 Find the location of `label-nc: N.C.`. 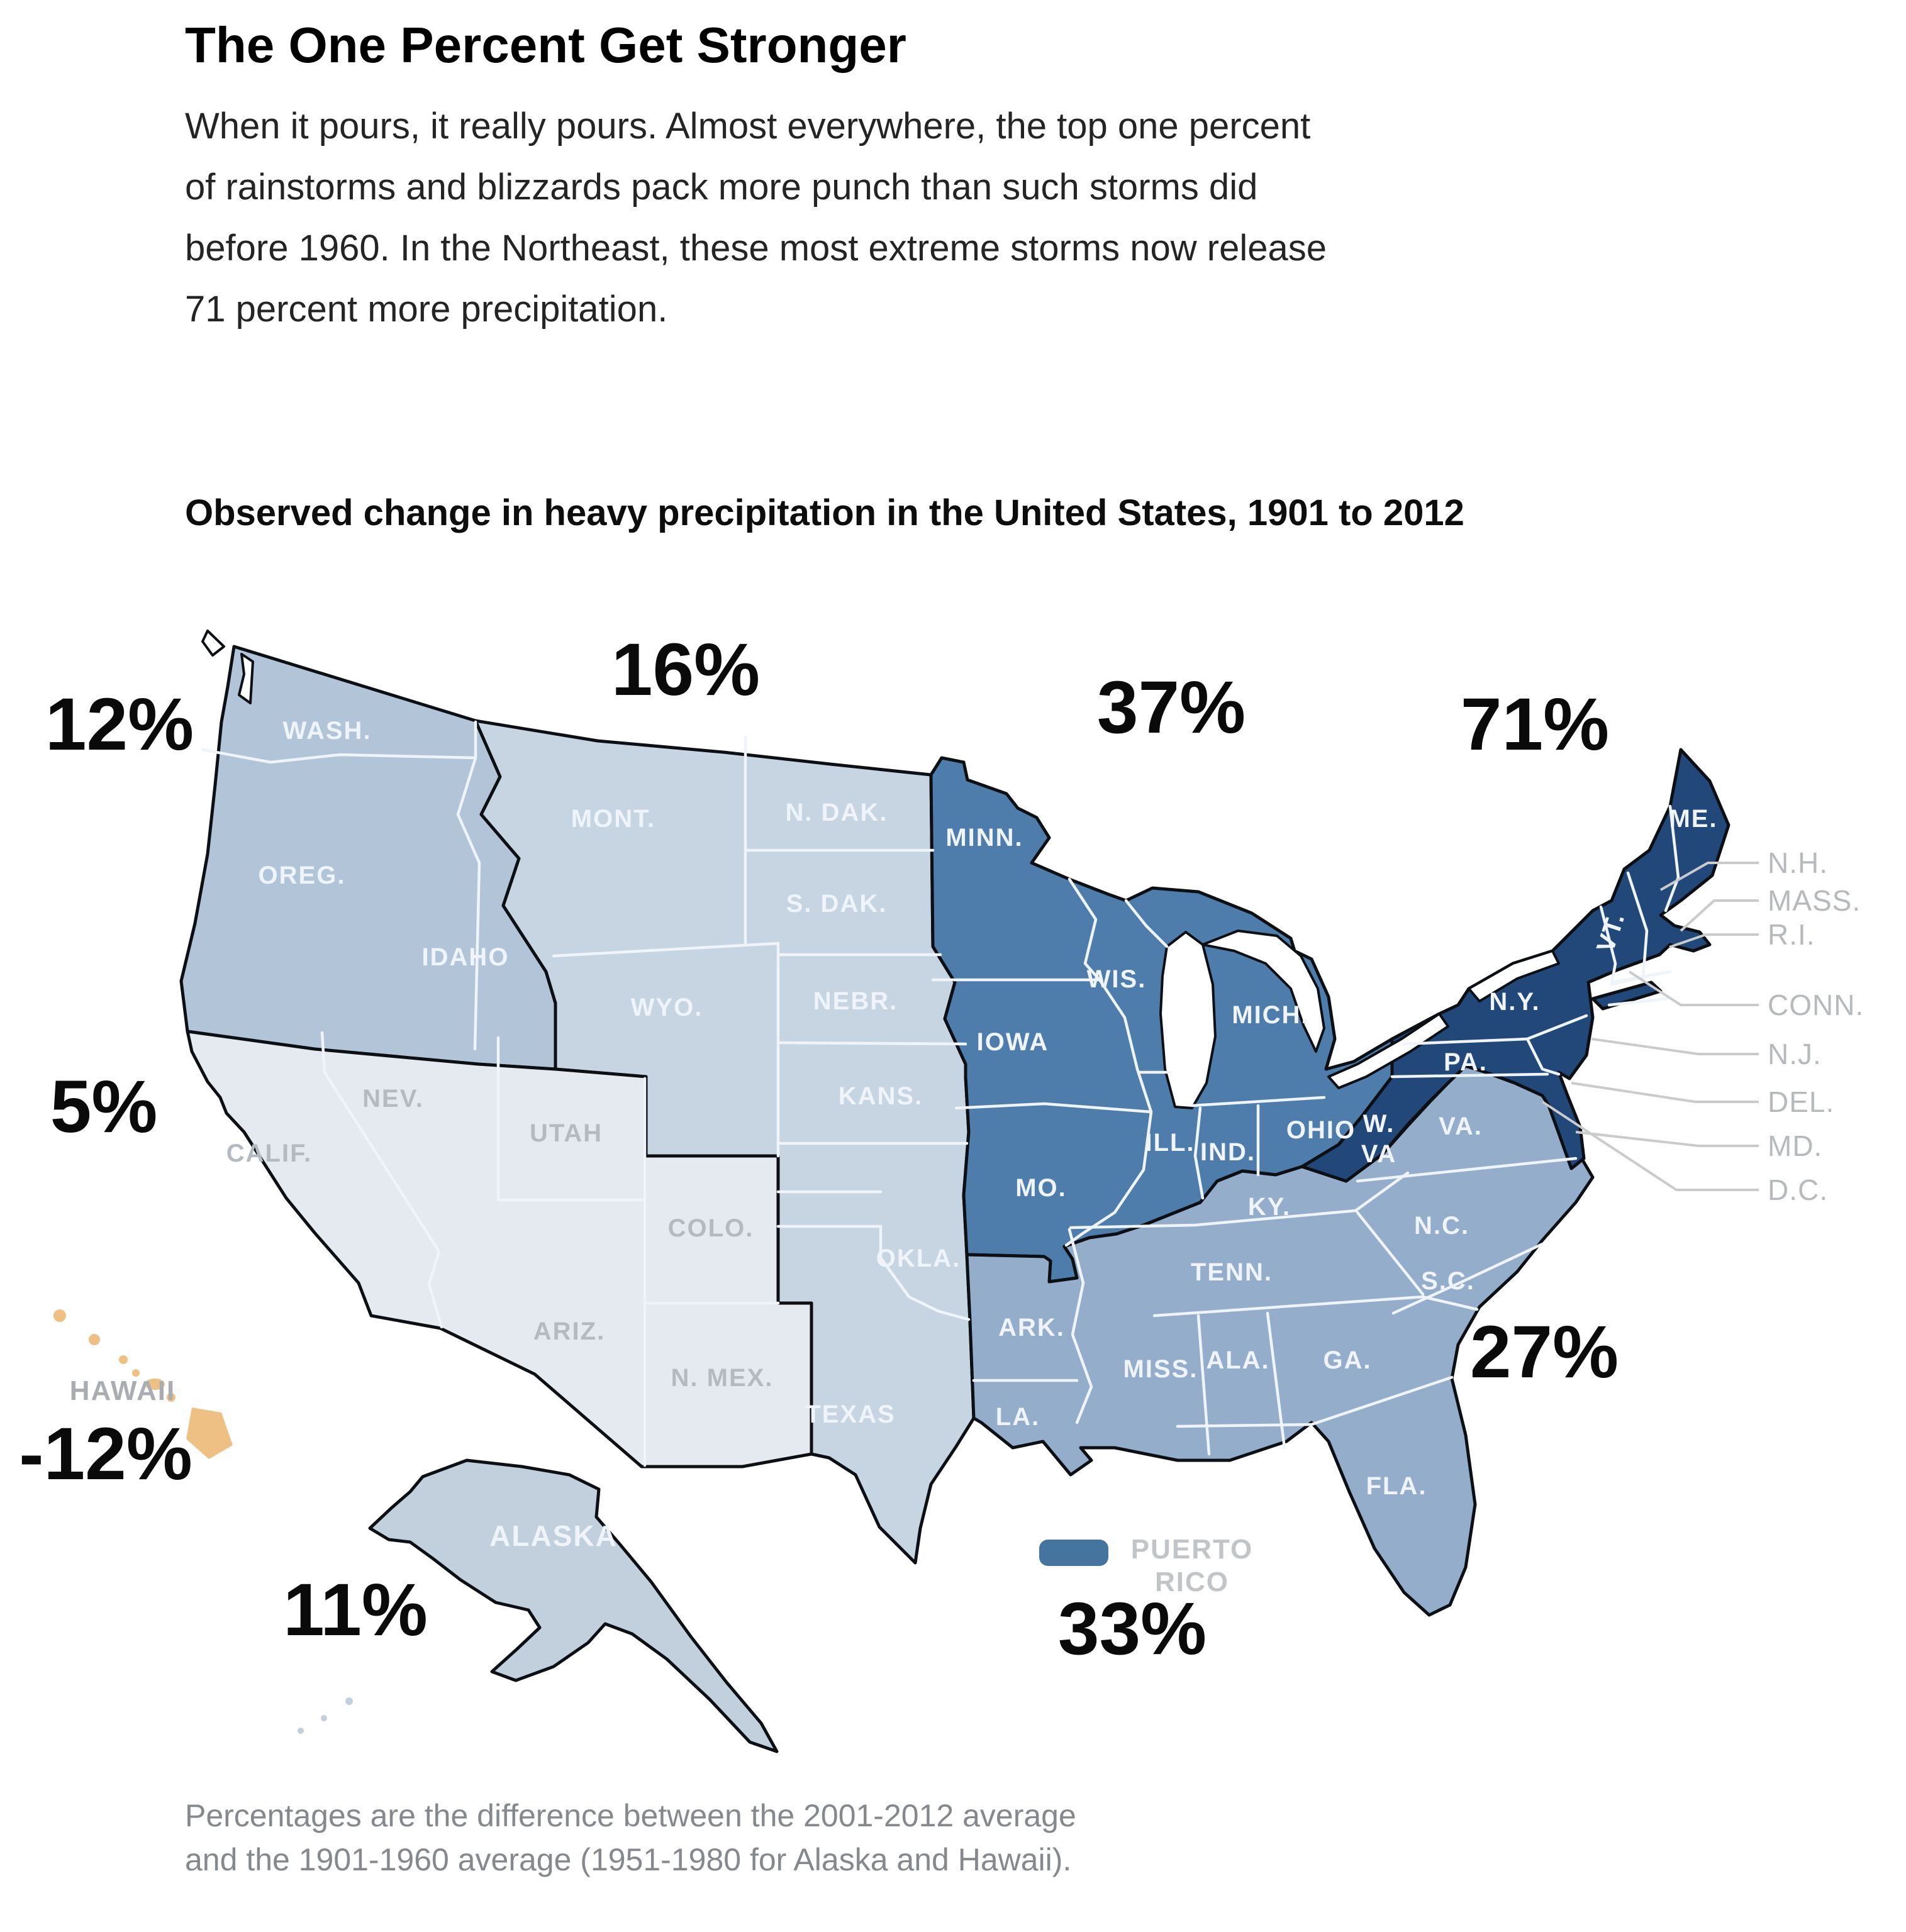

label-nc: N.C. is located at coordinates (1441, 1226).